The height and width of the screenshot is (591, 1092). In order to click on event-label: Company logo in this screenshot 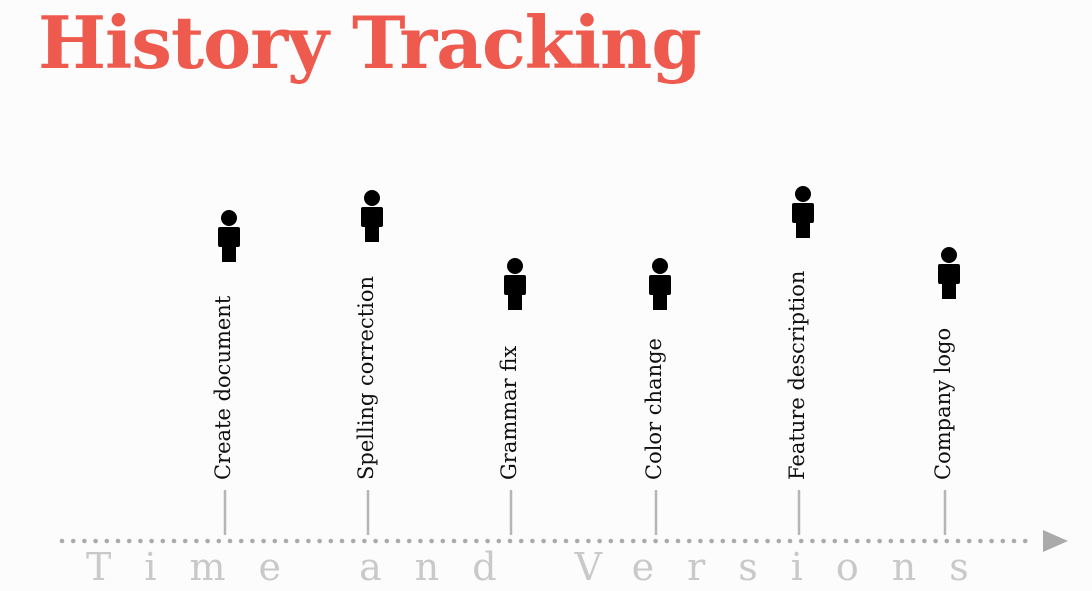, I will do `click(943, 403)`.